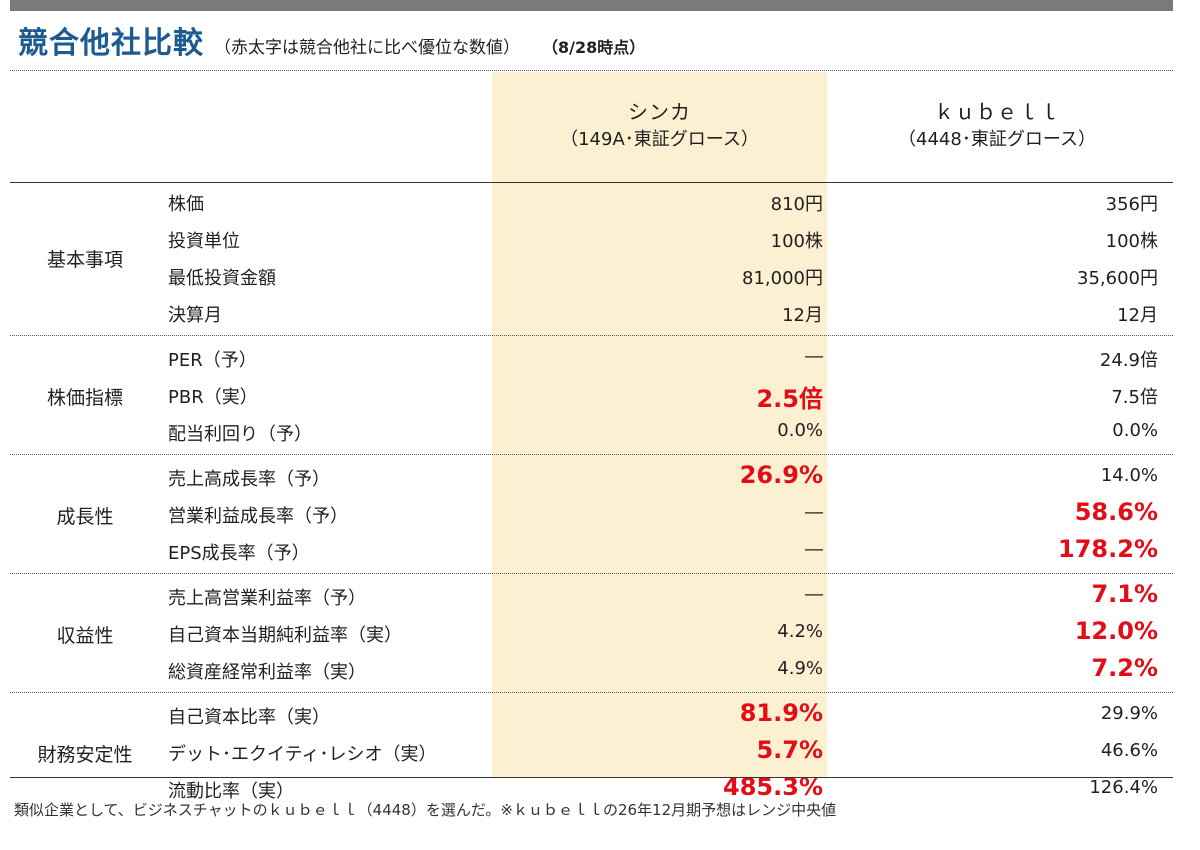 The image size is (1200, 850). What do you see at coordinates (997, 139) in the screenshot?
I see `column-market: （4448･東証グロース）` at bounding box center [997, 139].